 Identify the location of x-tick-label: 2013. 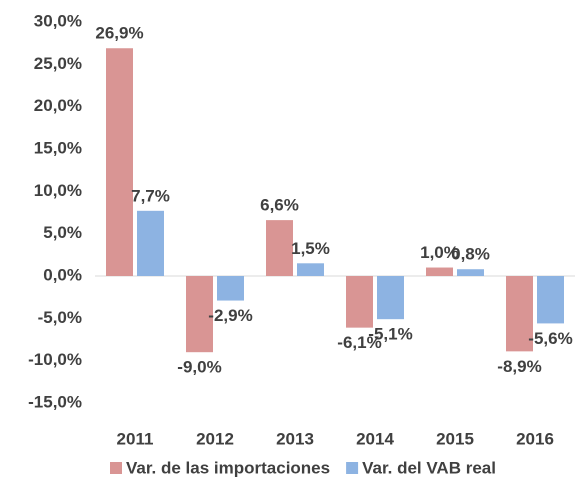
(295, 438).